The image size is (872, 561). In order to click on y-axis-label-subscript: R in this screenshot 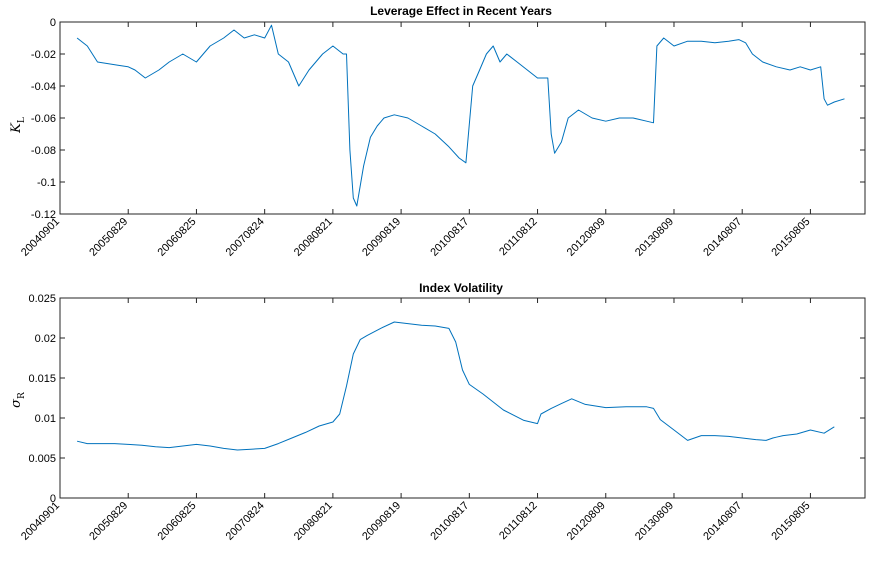, I will do `click(22, 395)`.